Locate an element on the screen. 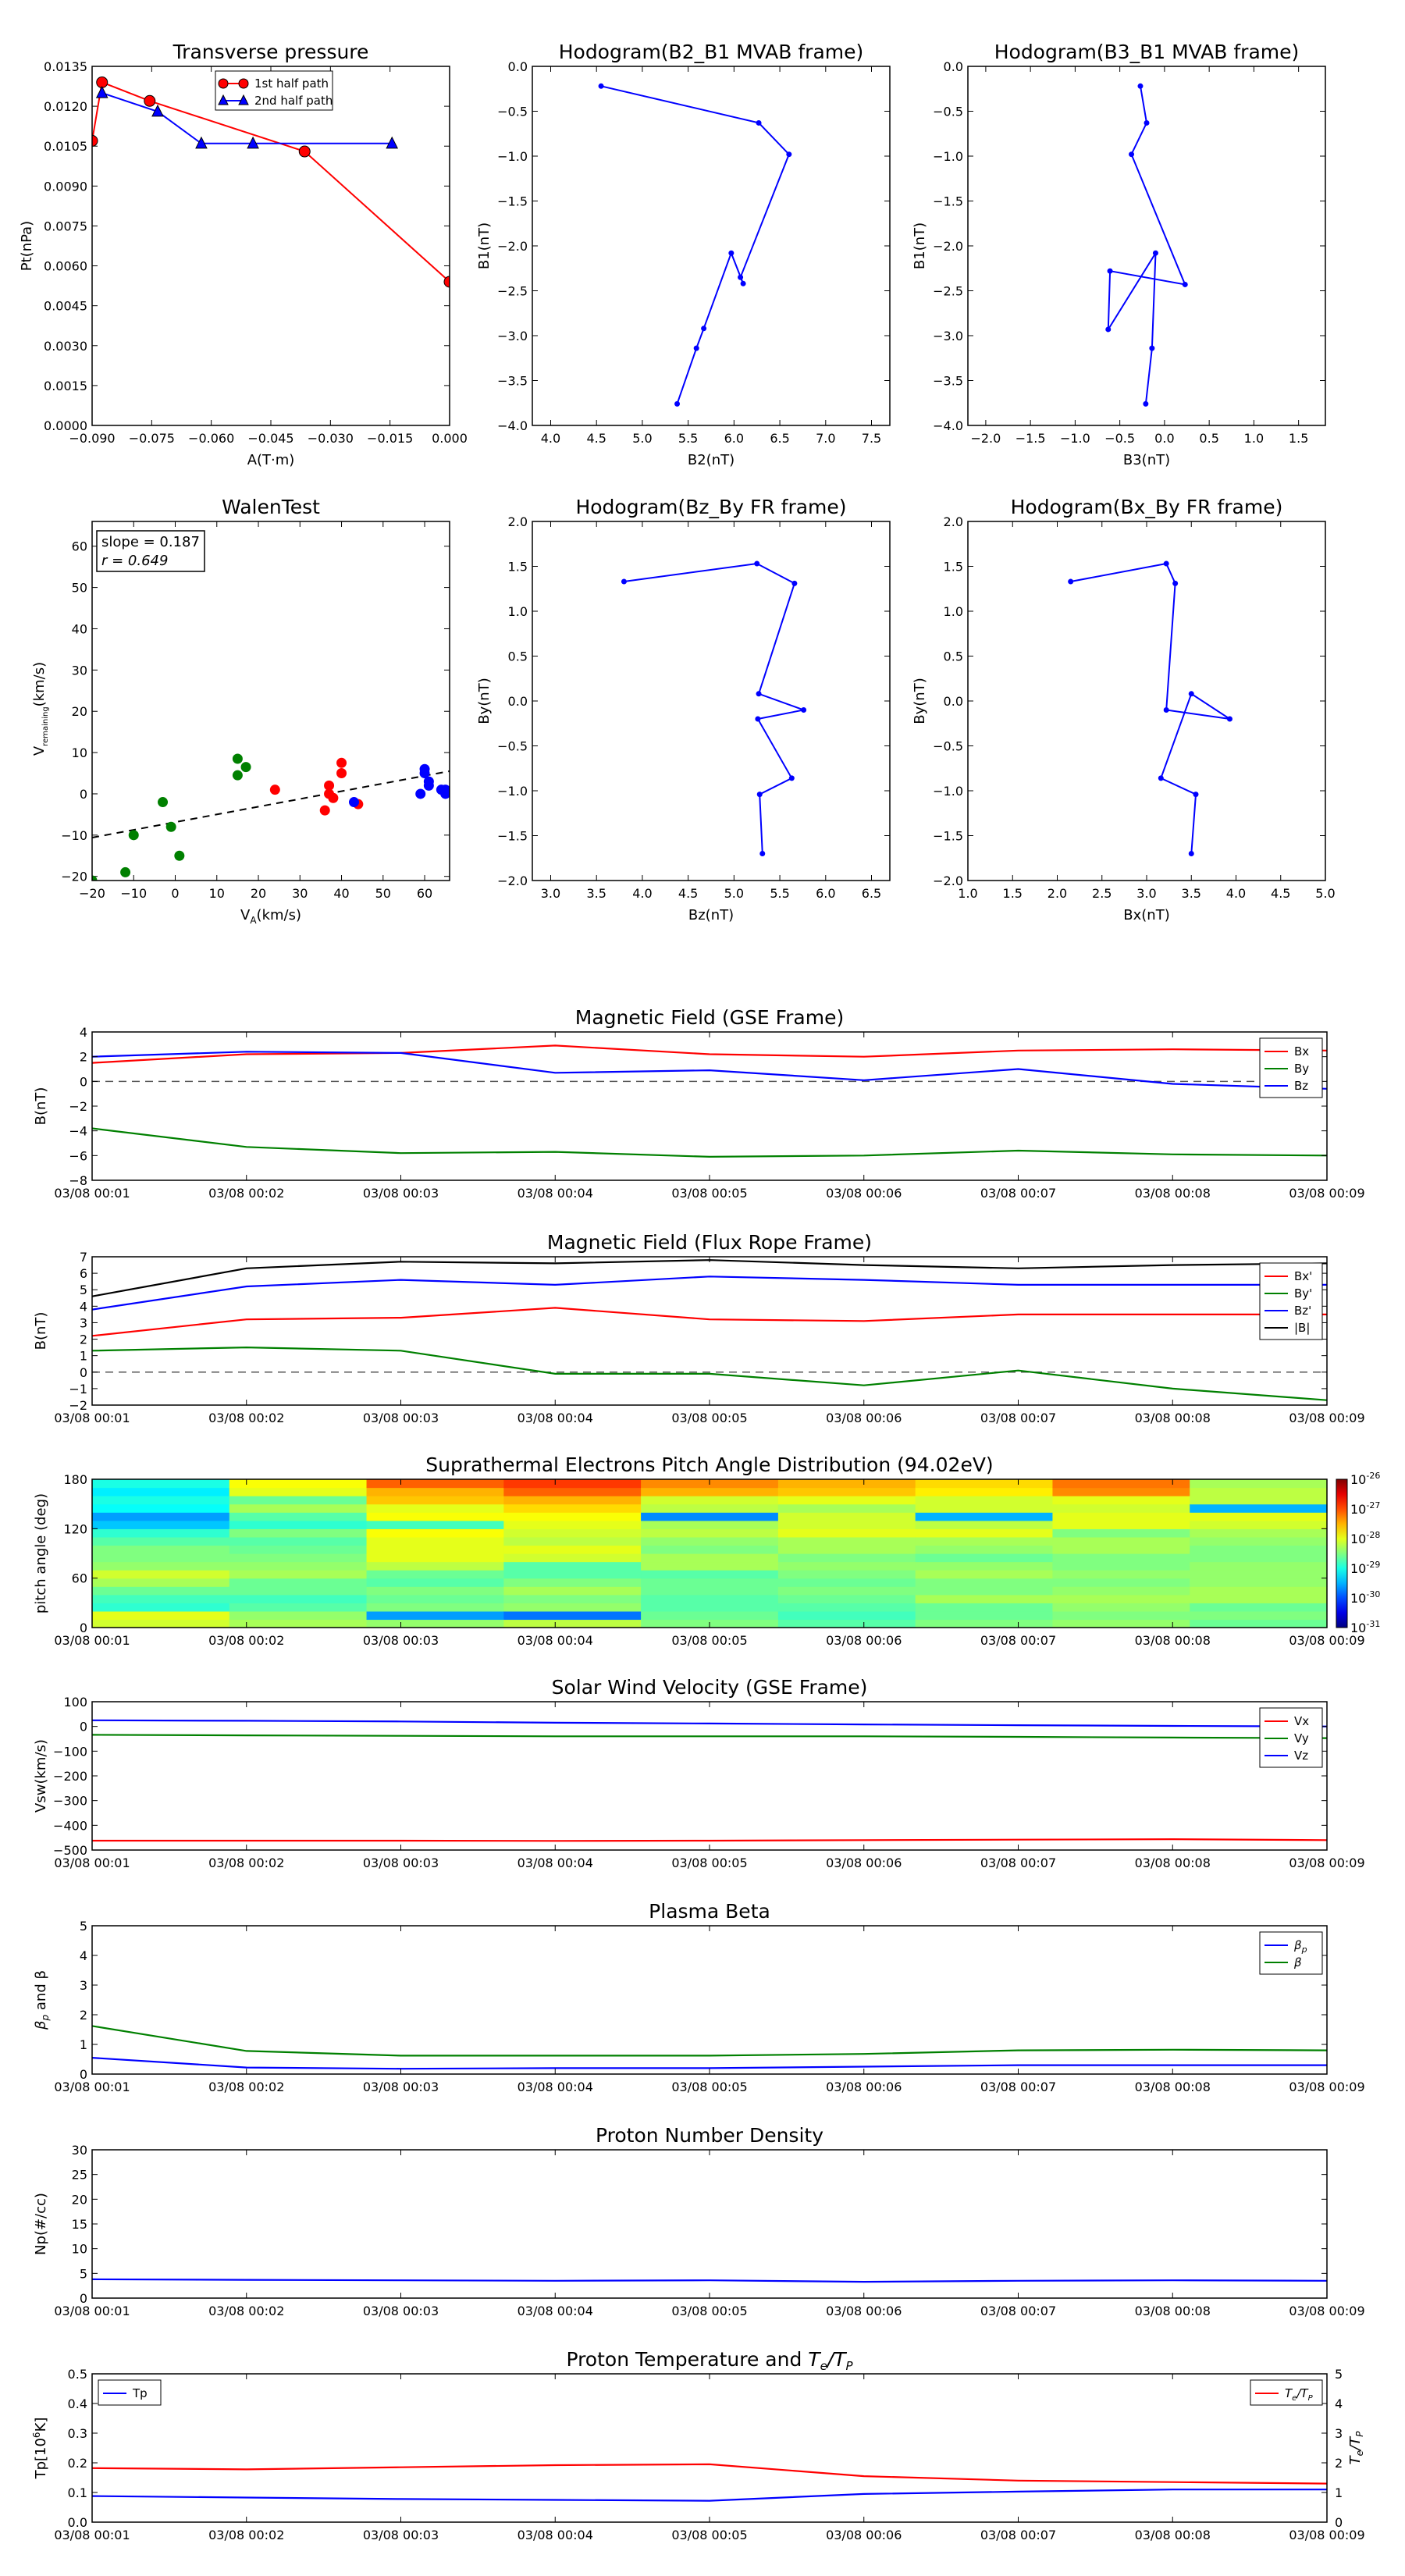 This screenshot has height=2576, width=1405. h4-xtick-label: 1.0 is located at coordinates (967, 893).